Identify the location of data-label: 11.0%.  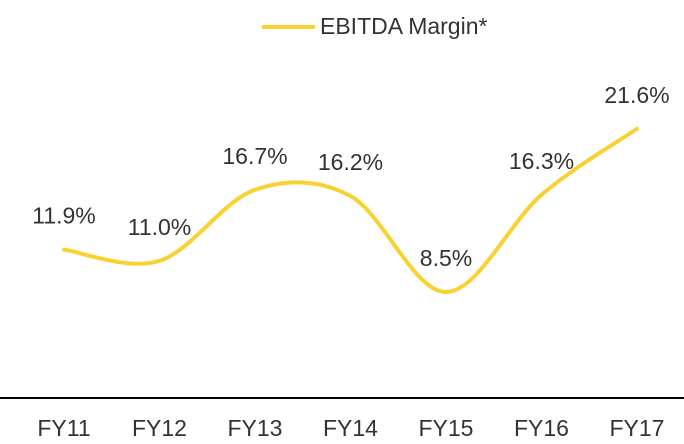
(160, 227).